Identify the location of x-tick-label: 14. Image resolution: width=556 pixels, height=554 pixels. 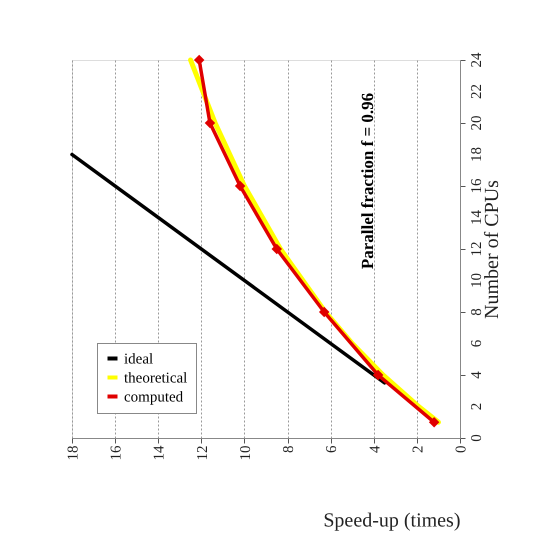
(160, 452).